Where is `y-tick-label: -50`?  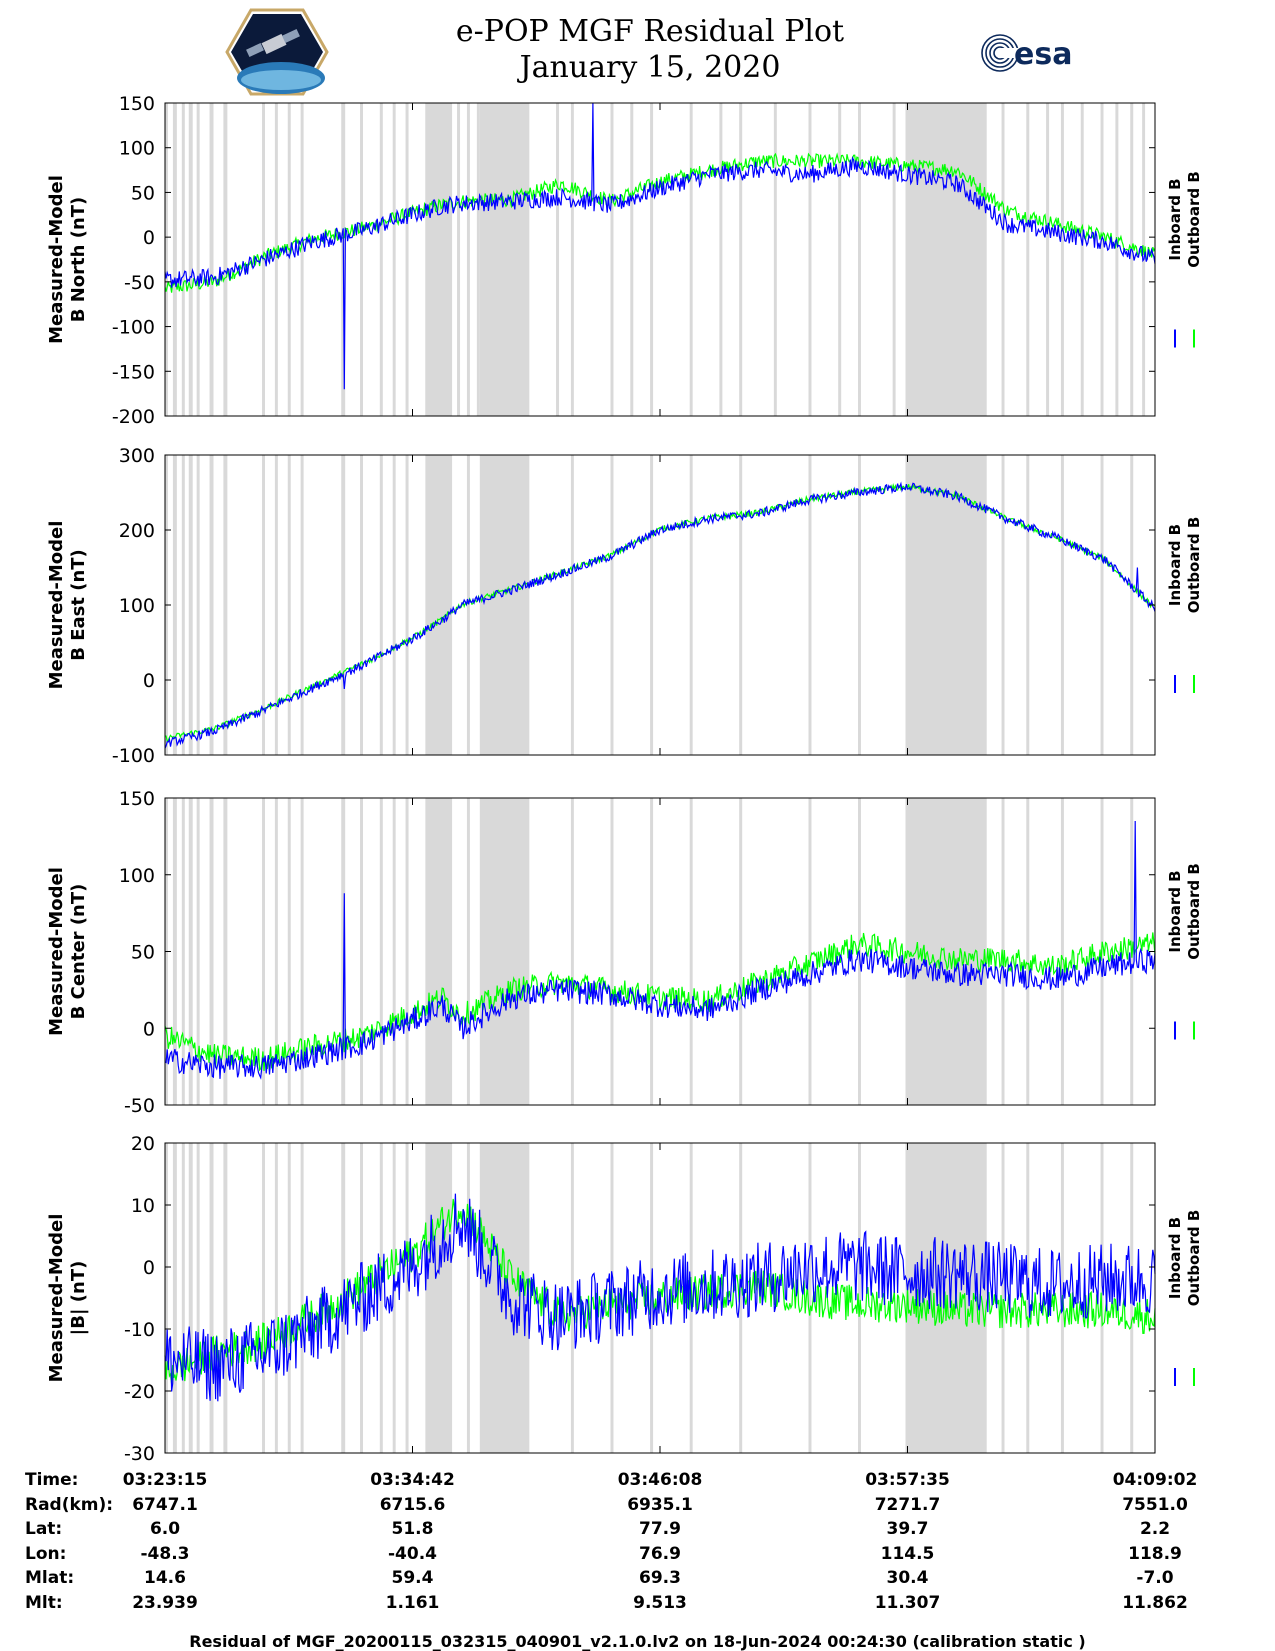
y-tick-label: -50 is located at coordinates (139, 283).